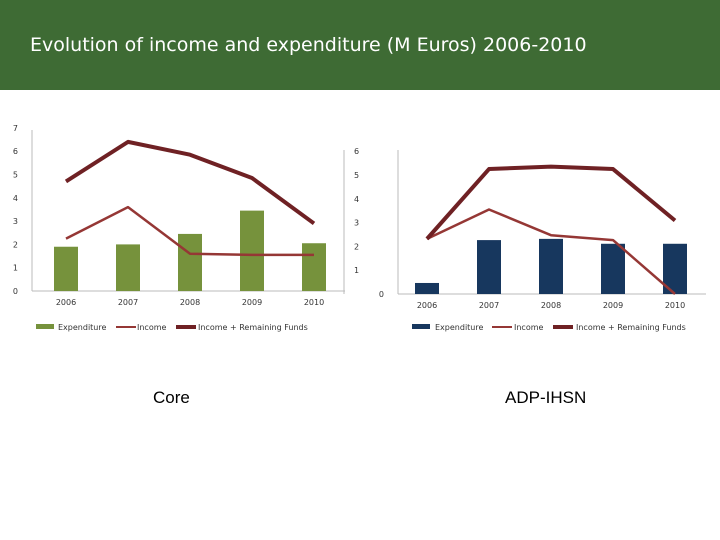  What do you see at coordinates (356, 151) in the screenshot?
I see `core-secondary-tick-label: 6` at bounding box center [356, 151].